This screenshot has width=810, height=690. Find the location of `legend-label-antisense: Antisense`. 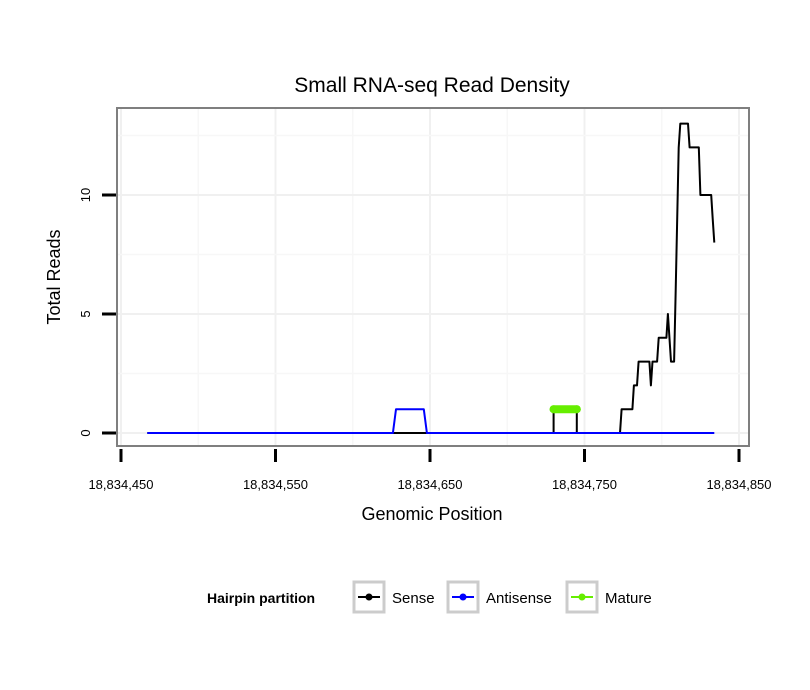

legend-label-antisense: Antisense is located at coordinates (519, 598).